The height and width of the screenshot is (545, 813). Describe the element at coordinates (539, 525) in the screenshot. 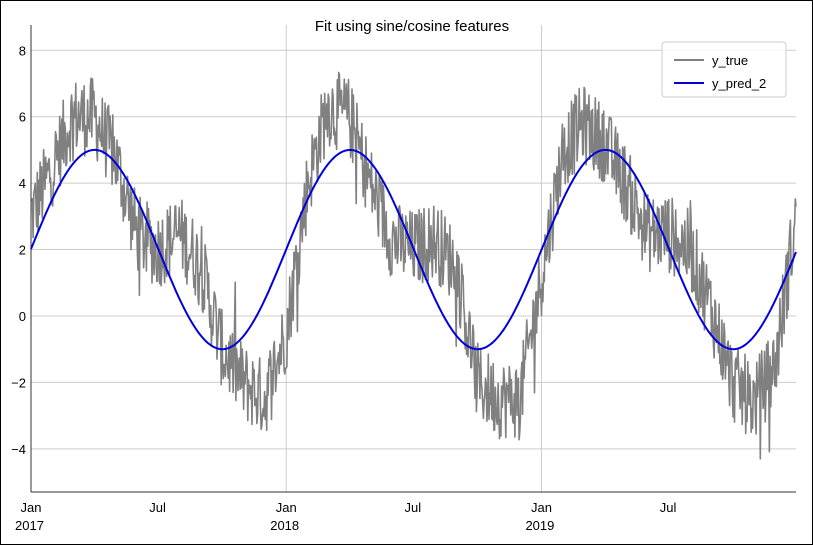

I see `x-tick-year-label: 2019` at that location.